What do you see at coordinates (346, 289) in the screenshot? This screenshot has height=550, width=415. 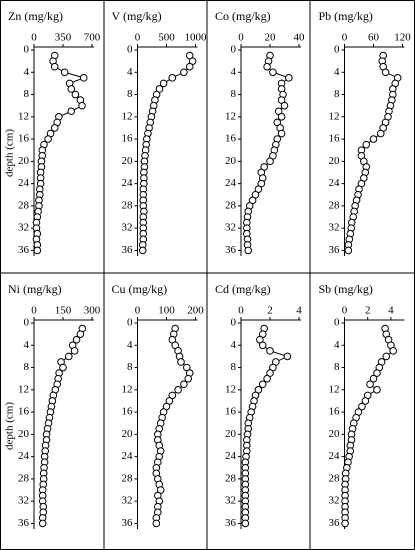 I see `panel-title: Sb (mg/kg)` at bounding box center [346, 289].